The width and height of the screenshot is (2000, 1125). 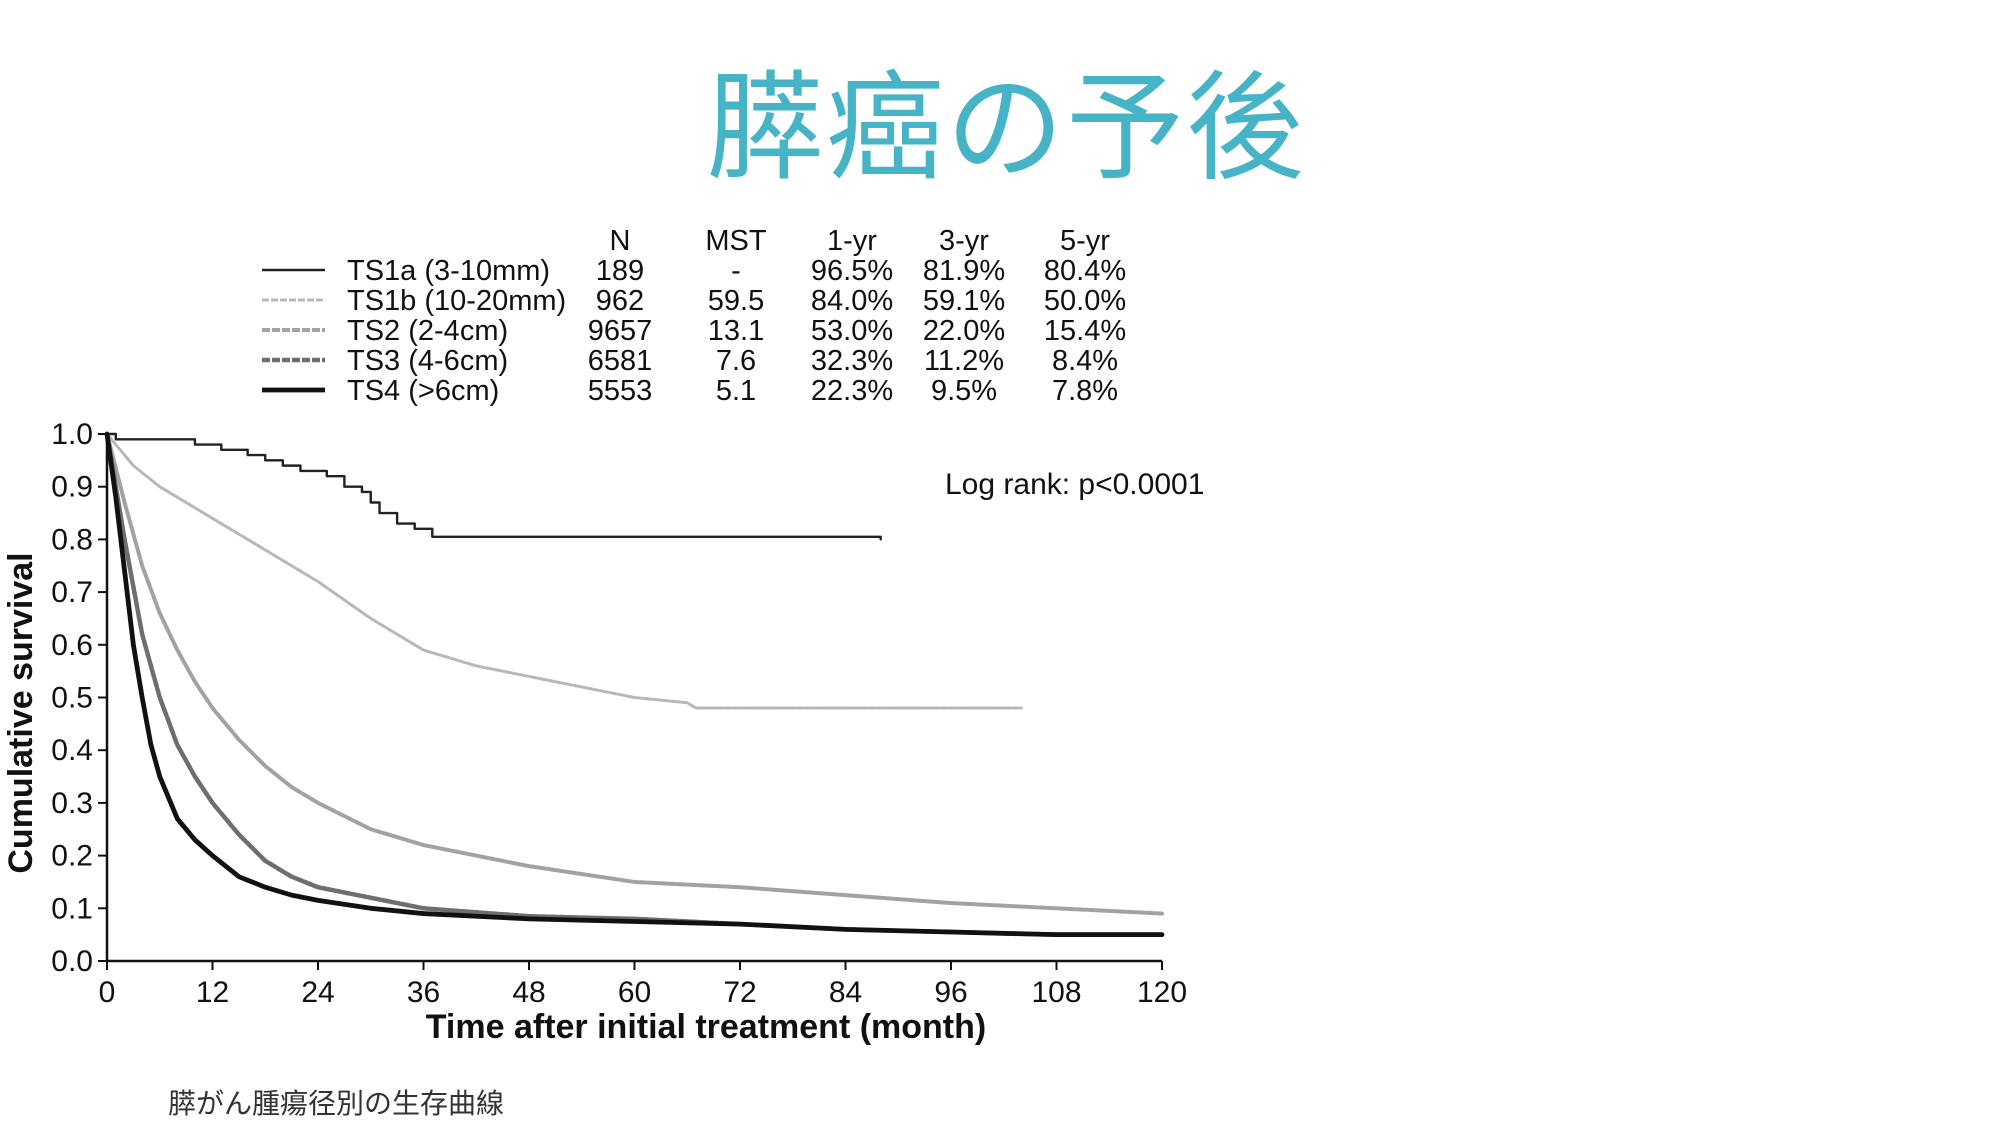 I want to click on table-cell-ts4-yr1: 22.3%, so click(x=852, y=391).